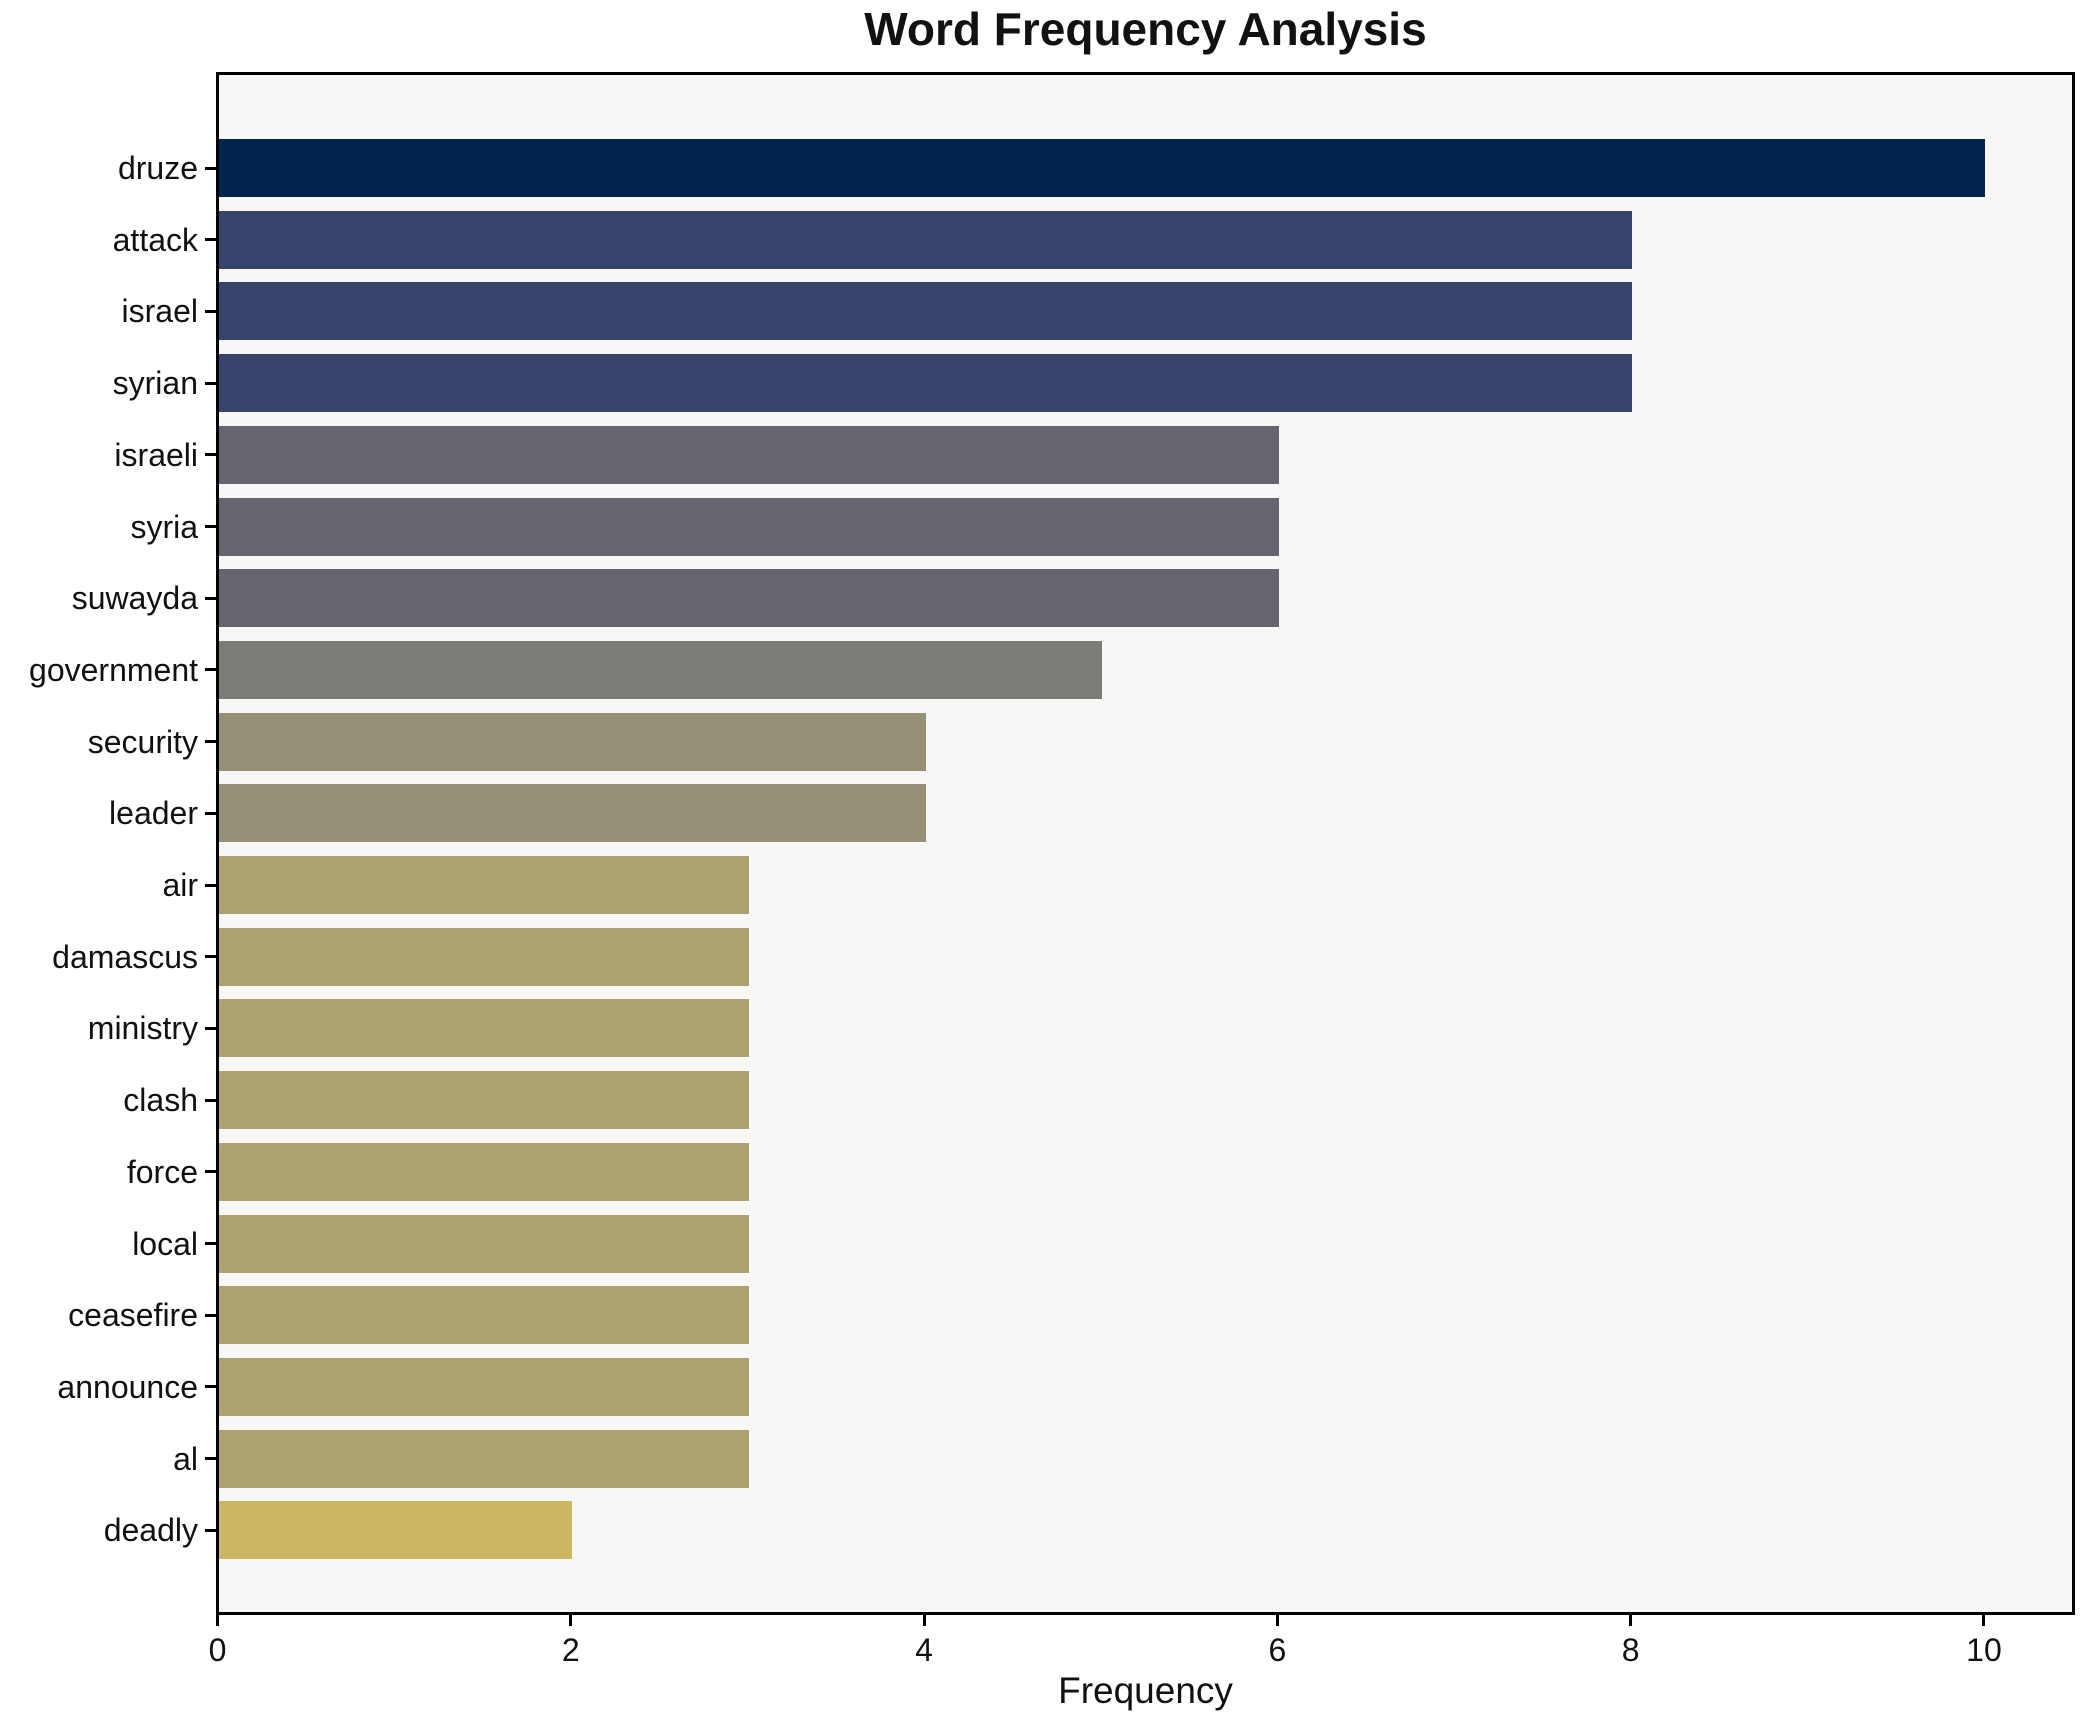 The width and height of the screenshot is (2095, 1722). Describe the element at coordinates (150, 1530) in the screenshot. I see `y-tick-label-deadly: deadly` at that location.